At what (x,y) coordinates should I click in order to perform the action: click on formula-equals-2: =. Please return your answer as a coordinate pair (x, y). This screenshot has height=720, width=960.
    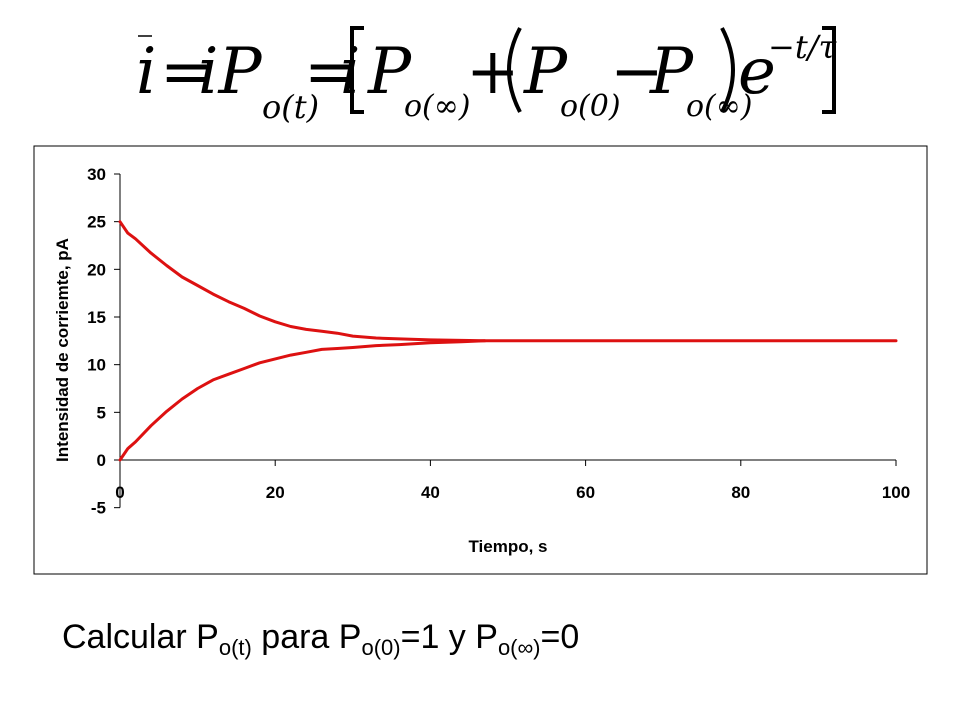
    Looking at the image, I should click on (331, 72).